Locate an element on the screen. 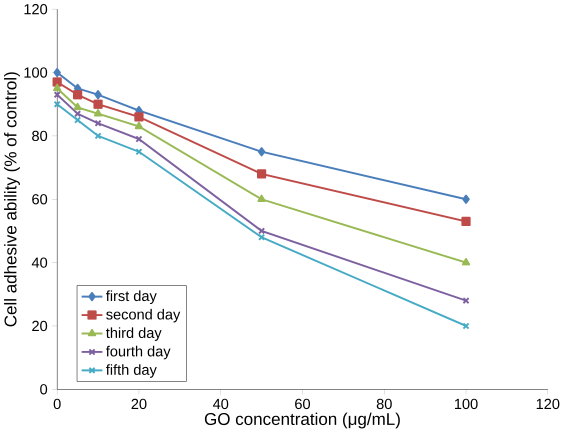 The width and height of the screenshot is (564, 432). y-tick-label: 100 is located at coordinates (36, 72).